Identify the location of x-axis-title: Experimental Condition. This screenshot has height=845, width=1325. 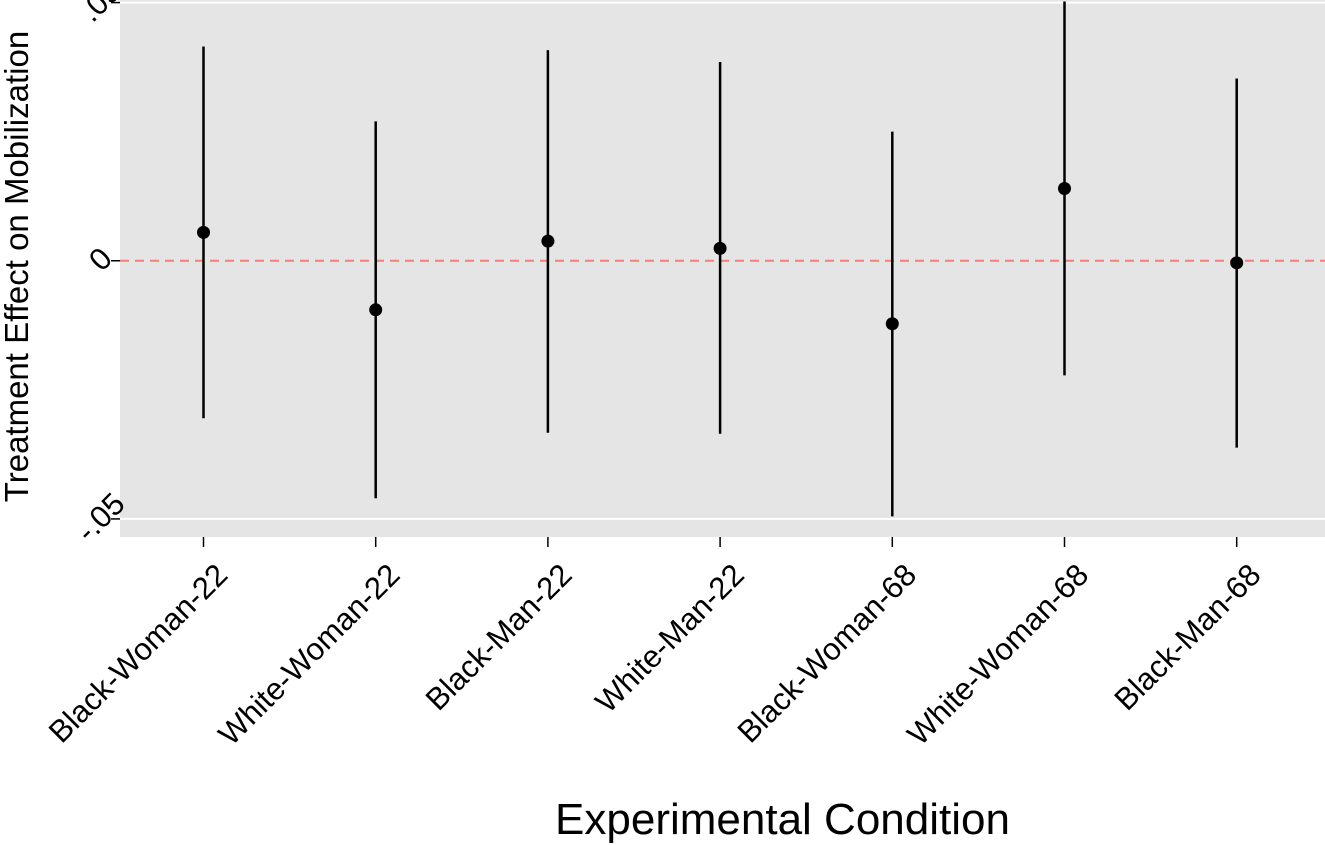
(782, 819).